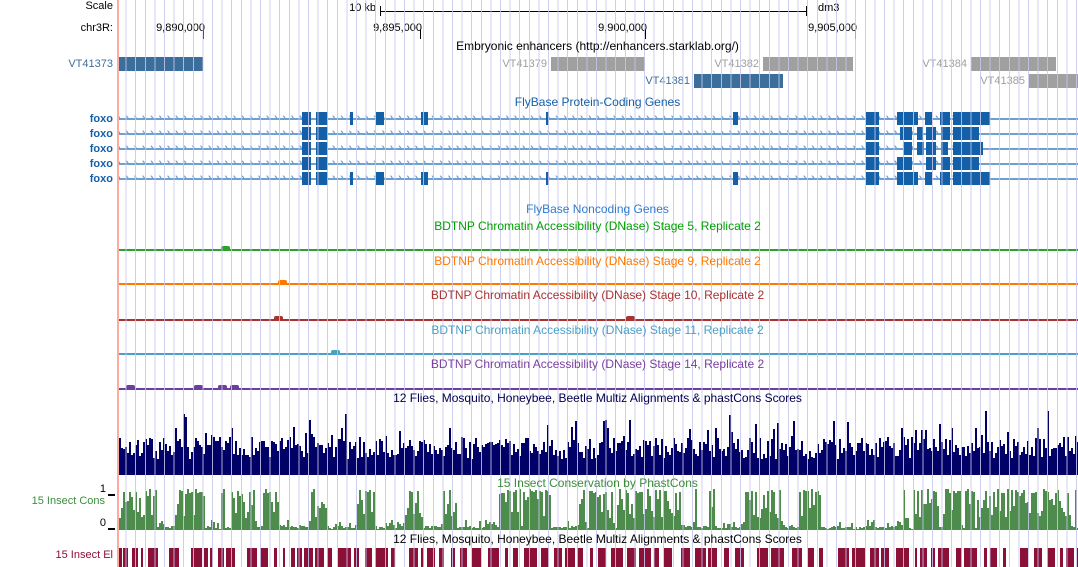 The image size is (1078, 567). Describe the element at coordinates (524, 64) in the screenshot. I see `enhancer-label-VT41379: VT41379` at that location.